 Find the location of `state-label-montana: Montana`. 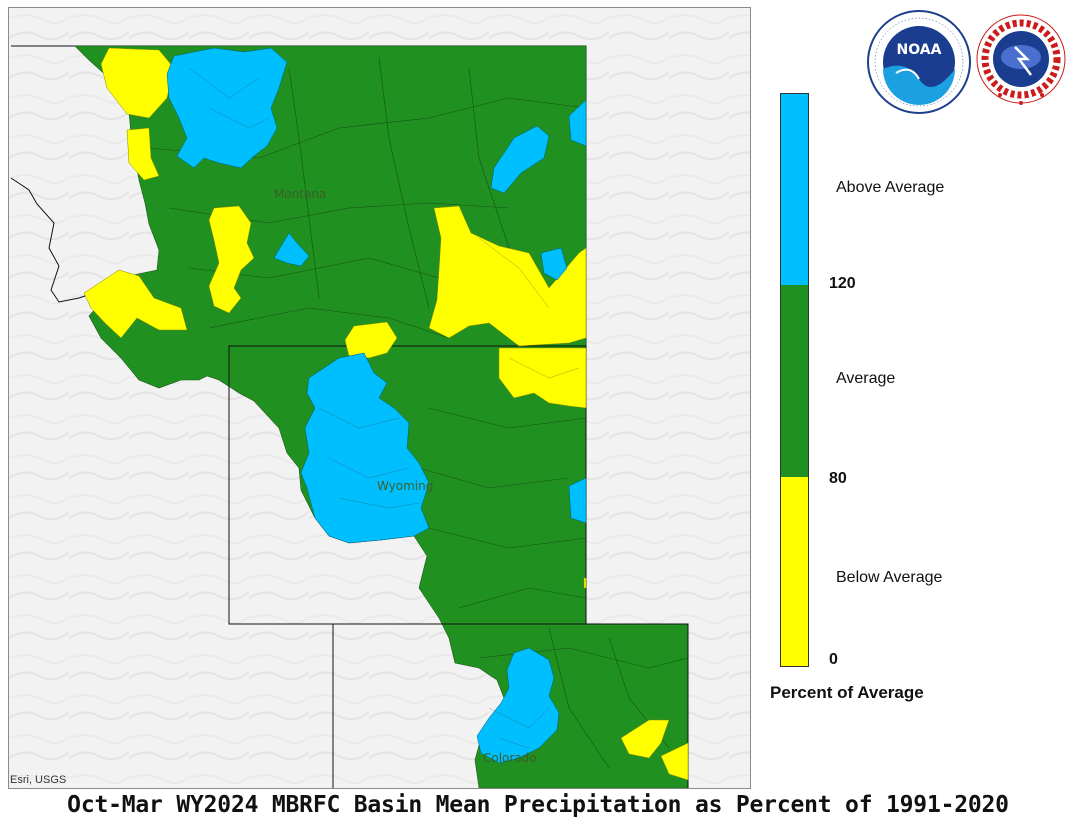

state-label-montana: Montana is located at coordinates (300, 194).